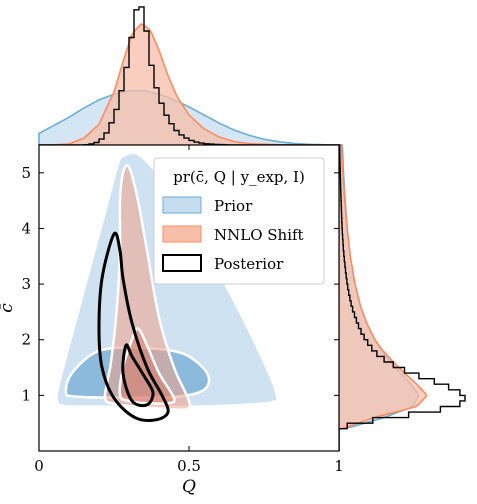 The image size is (477, 504). I want to click on legend-box, so click(239, 221).